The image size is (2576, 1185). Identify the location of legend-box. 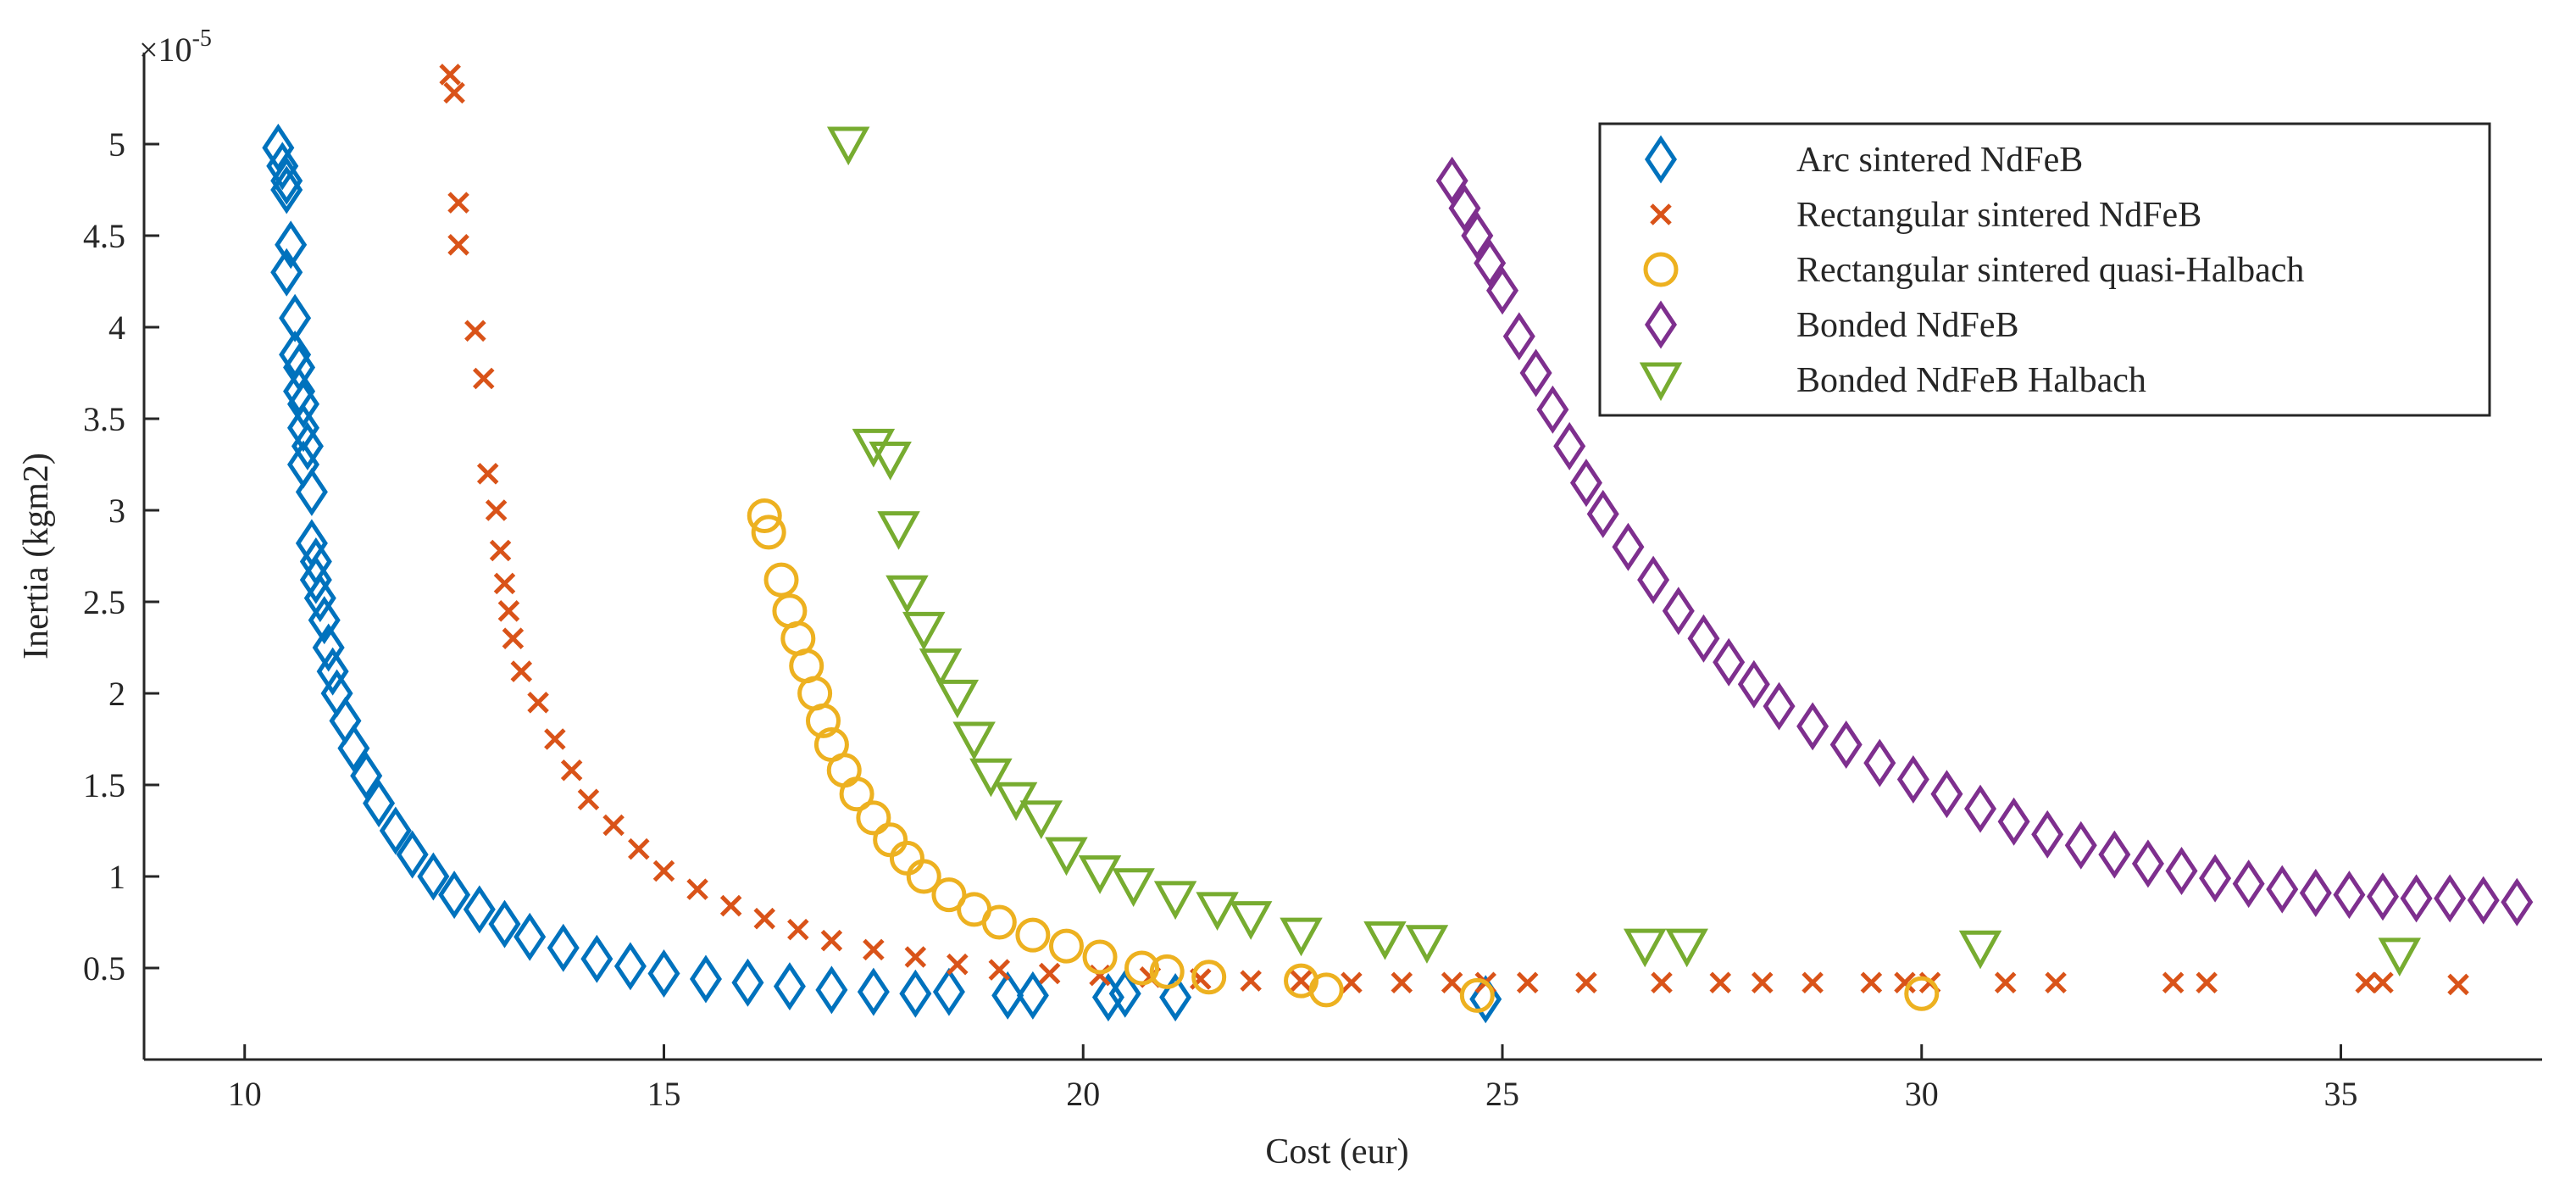
(2044, 270).